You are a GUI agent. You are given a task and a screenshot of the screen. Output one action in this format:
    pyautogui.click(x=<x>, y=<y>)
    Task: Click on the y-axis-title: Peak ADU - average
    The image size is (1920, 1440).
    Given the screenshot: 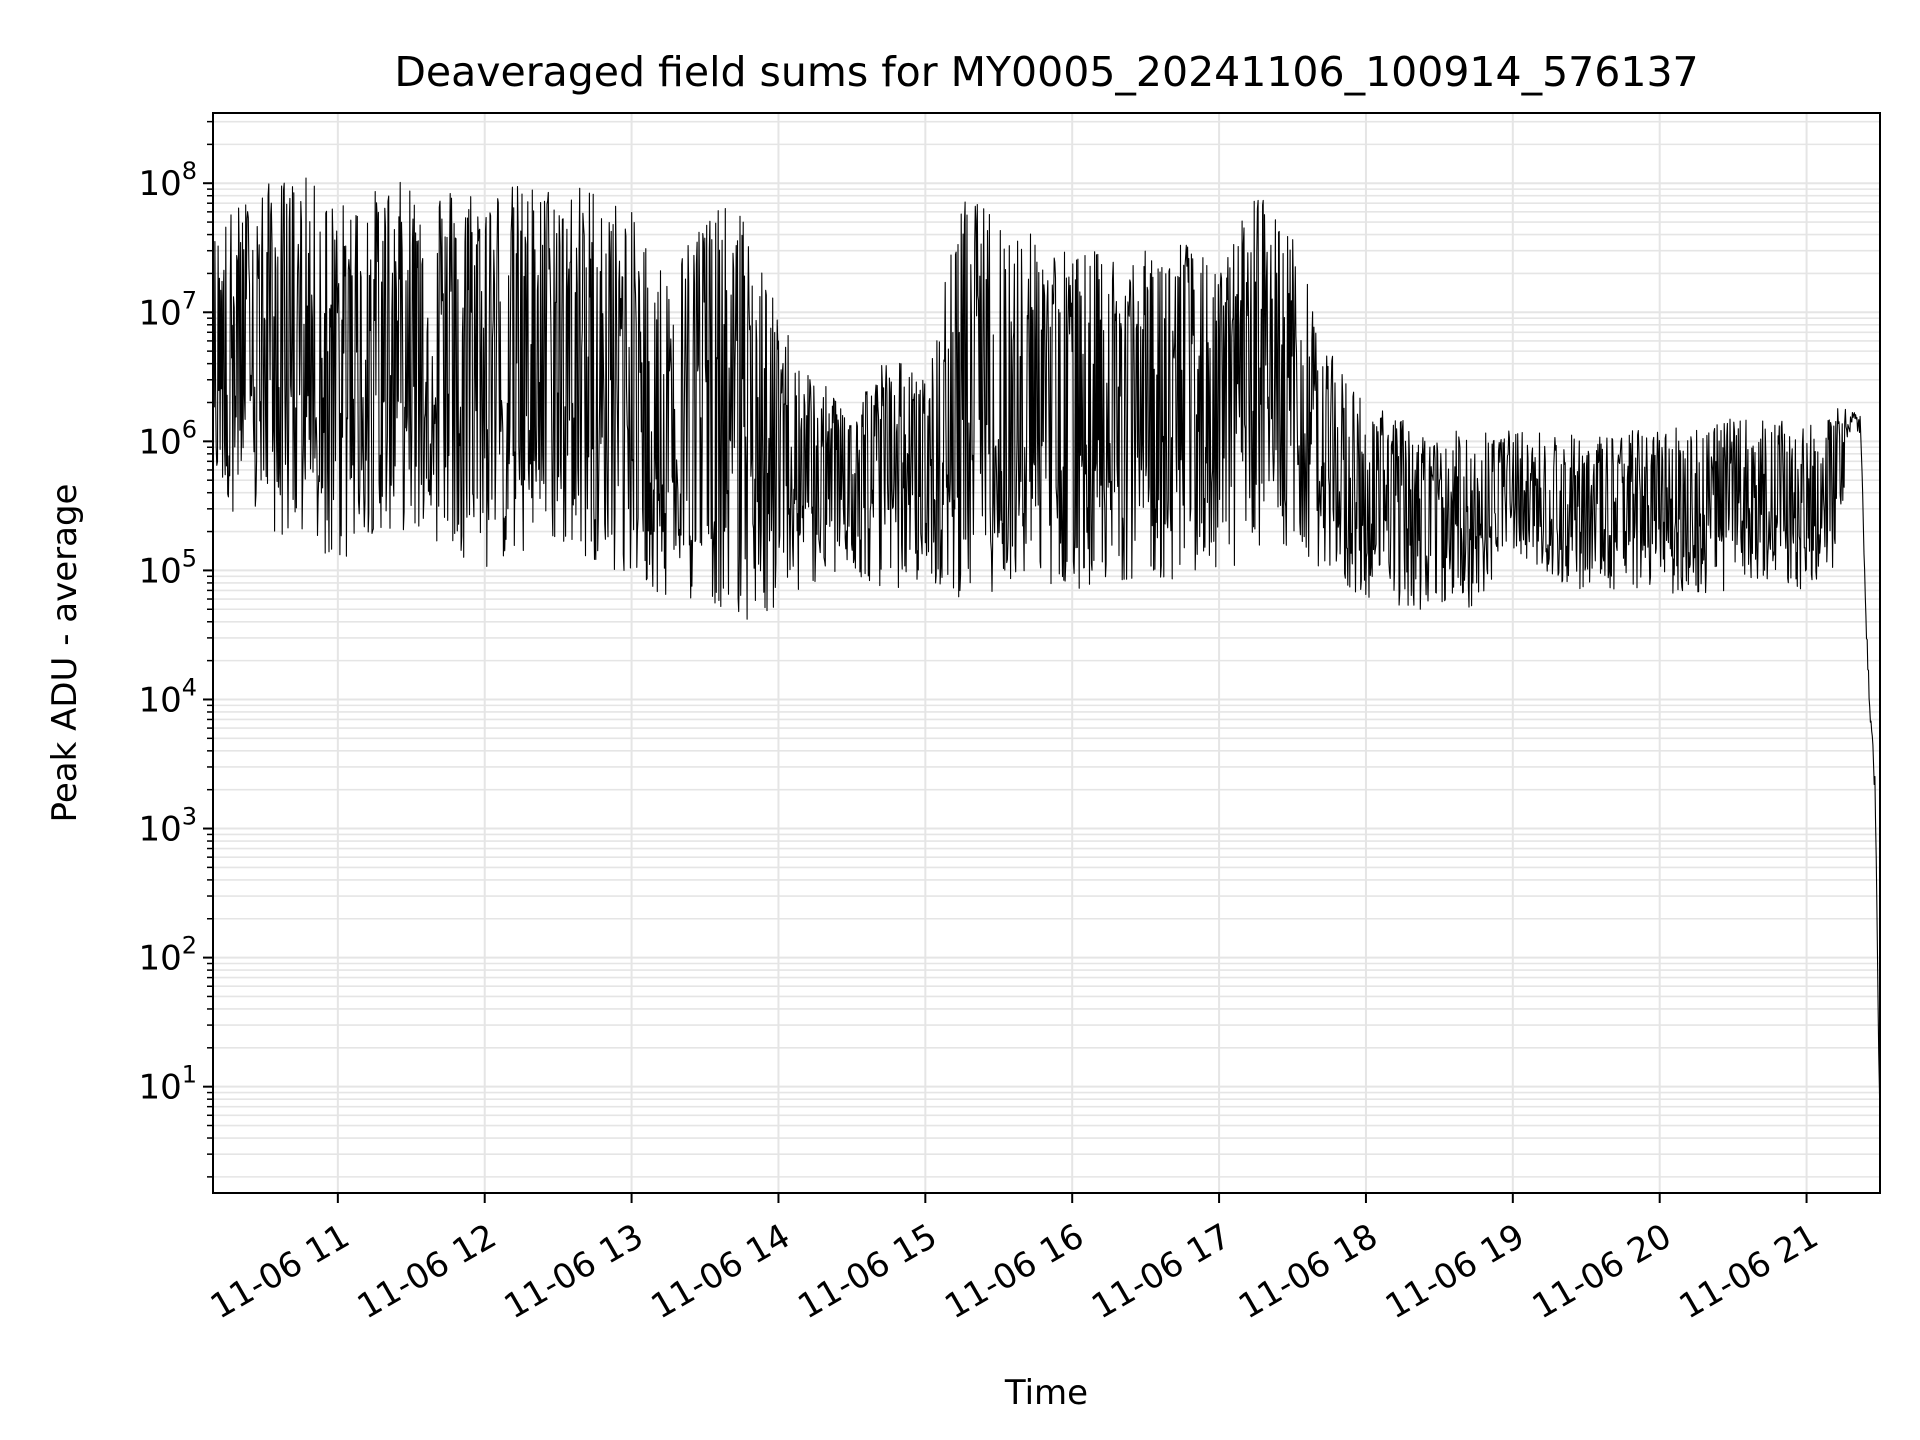 What is the action you would take?
    pyautogui.click(x=65, y=653)
    